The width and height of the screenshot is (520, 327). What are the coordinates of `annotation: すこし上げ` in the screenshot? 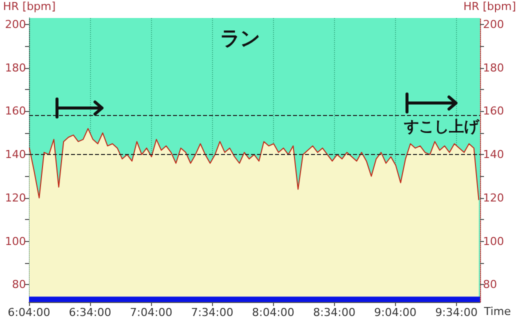 It's located at (441, 127).